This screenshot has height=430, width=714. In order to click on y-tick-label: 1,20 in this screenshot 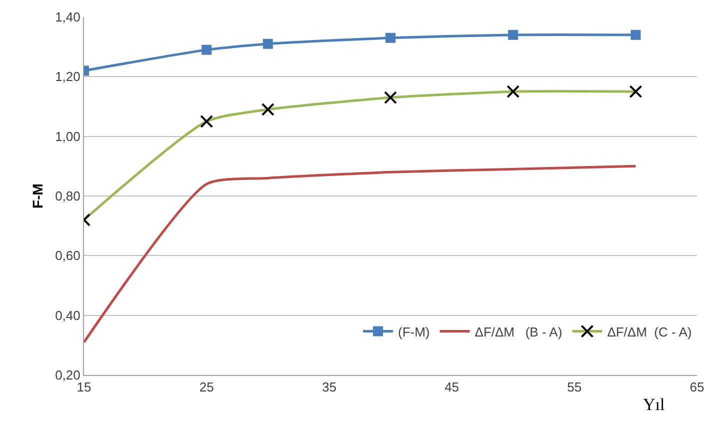, I will do `click(67, 76)`.